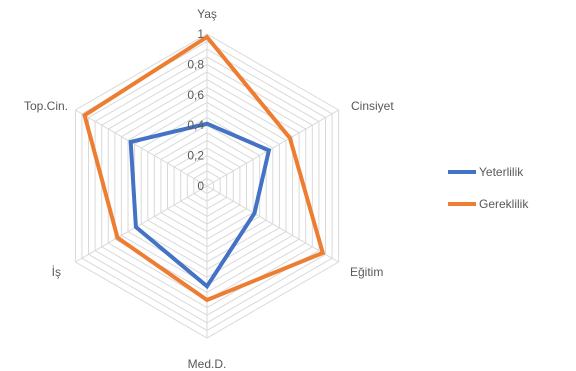  I want to click on legend-item-gereklilik: Gereklilik, so click(488, 204).